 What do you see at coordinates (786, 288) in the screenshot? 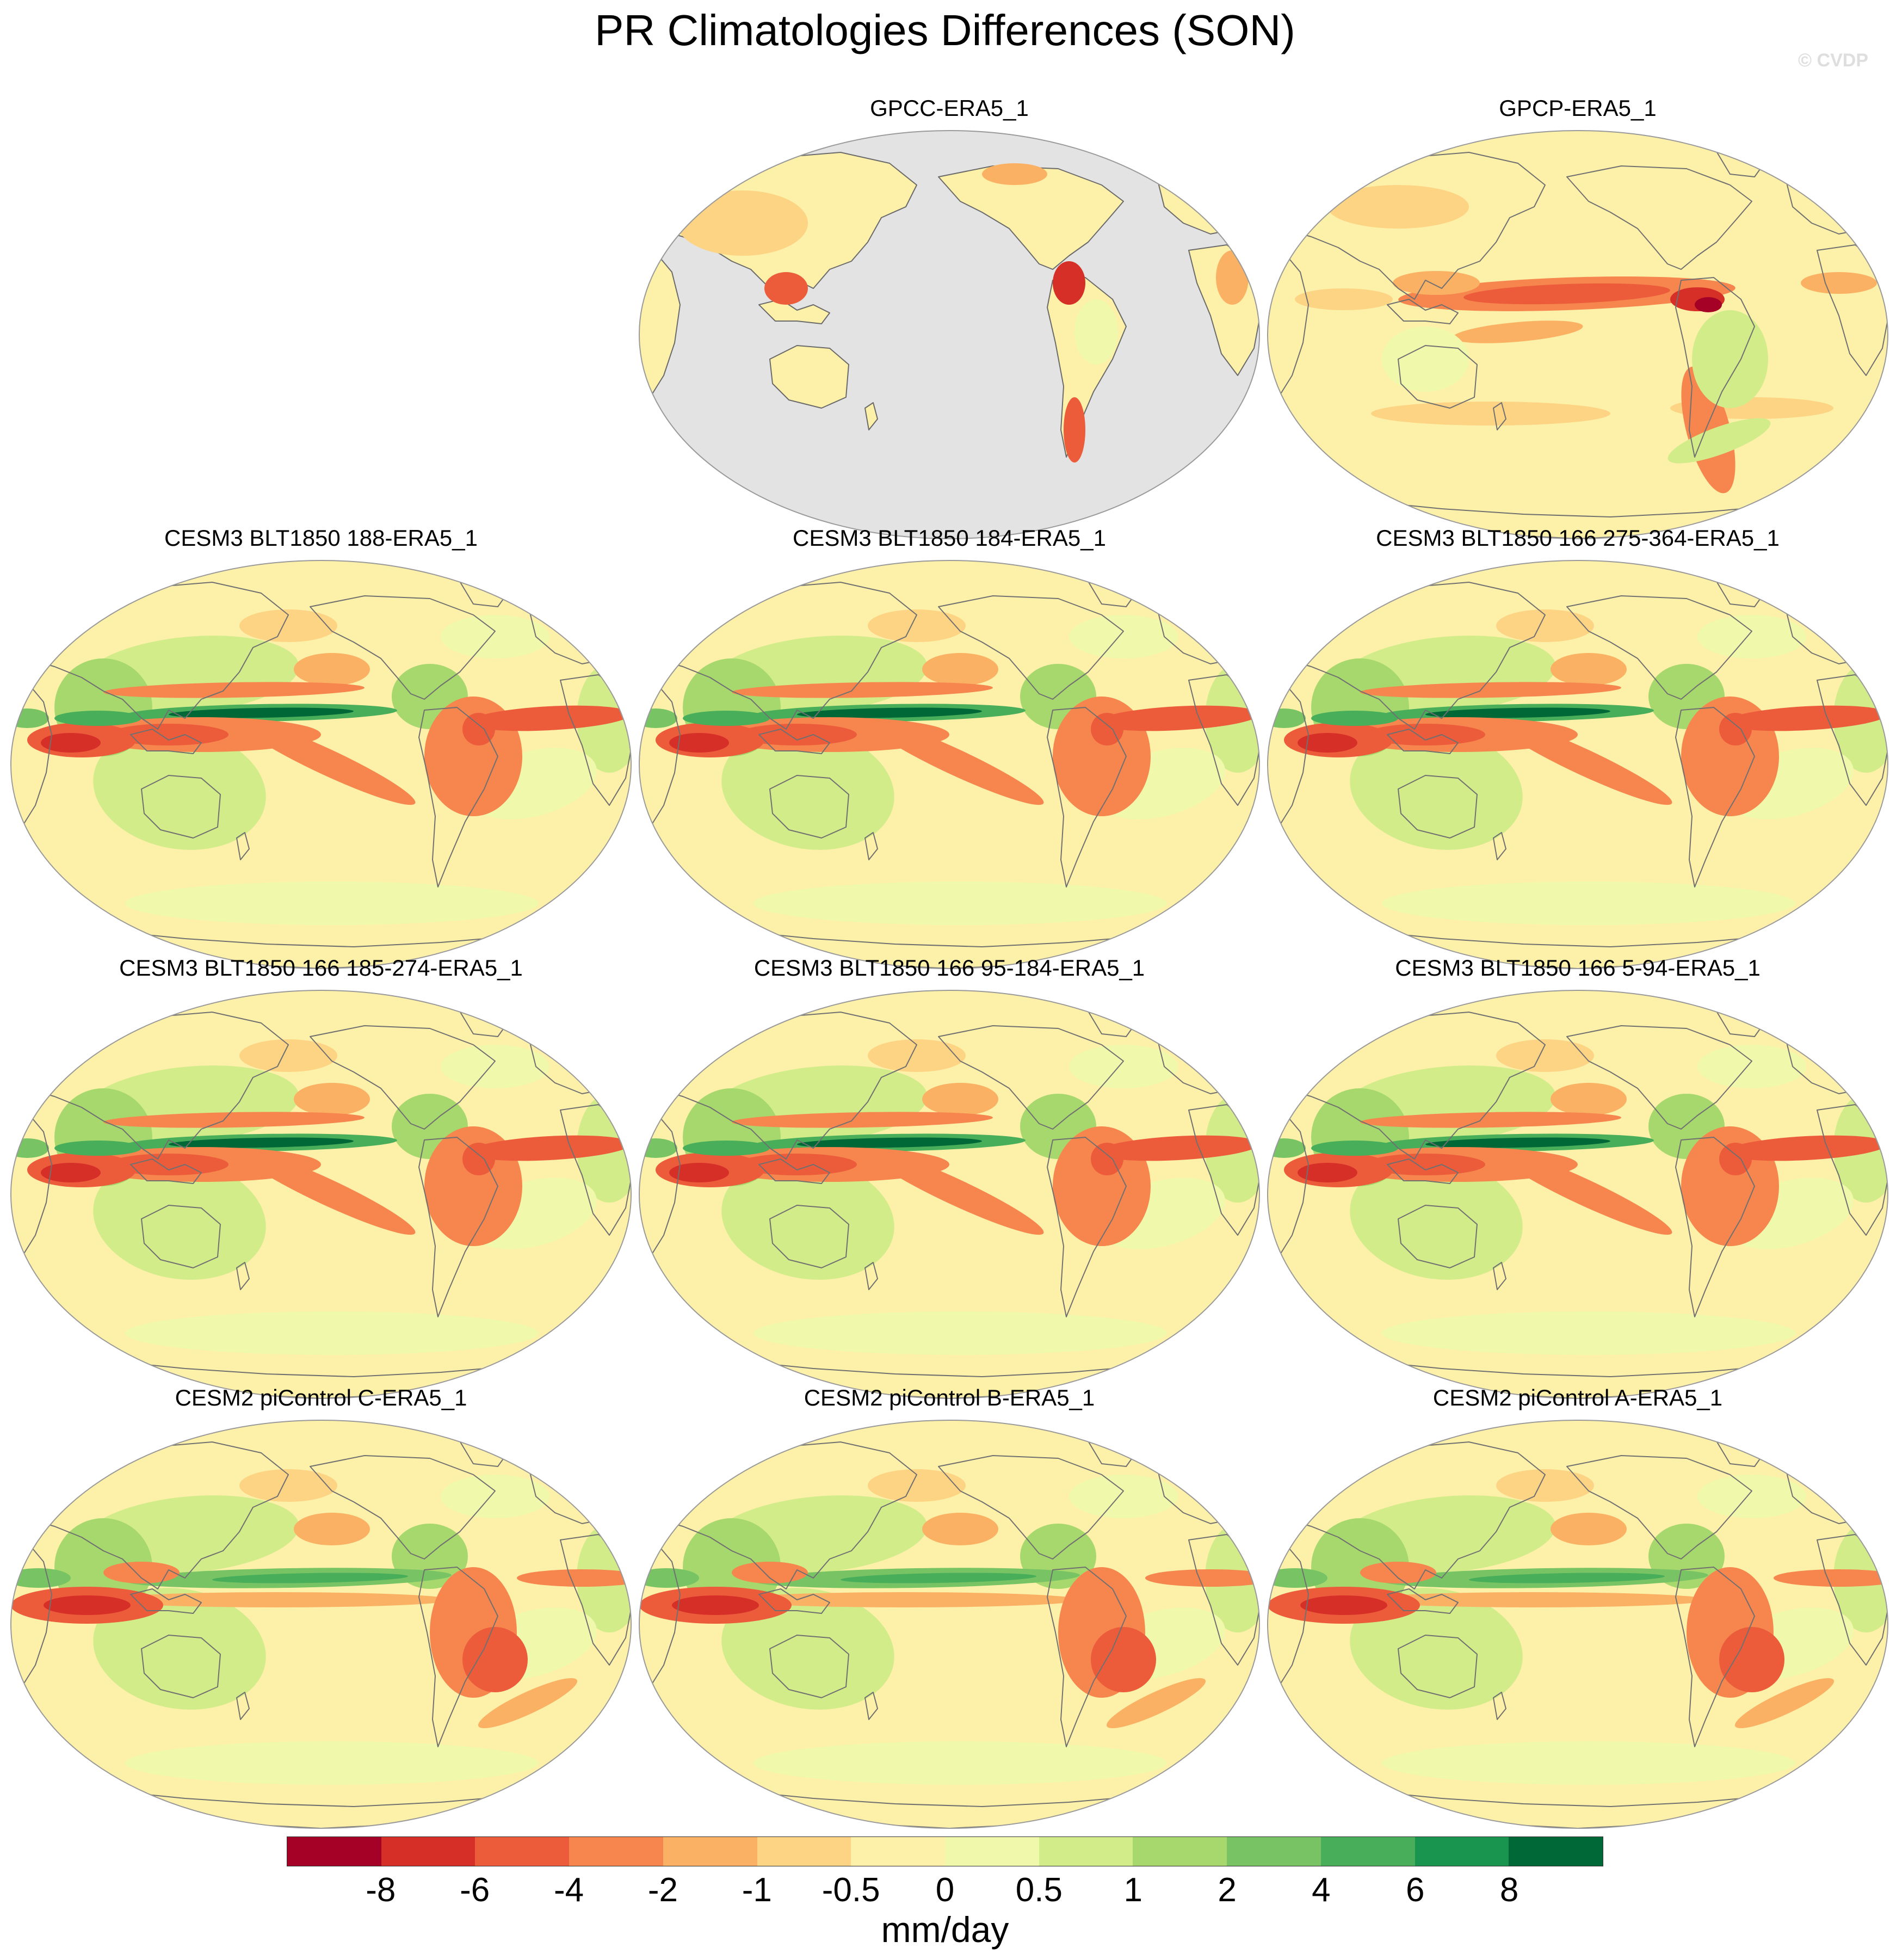
I see `indonesia-dry` at bounding box center [786, 288].